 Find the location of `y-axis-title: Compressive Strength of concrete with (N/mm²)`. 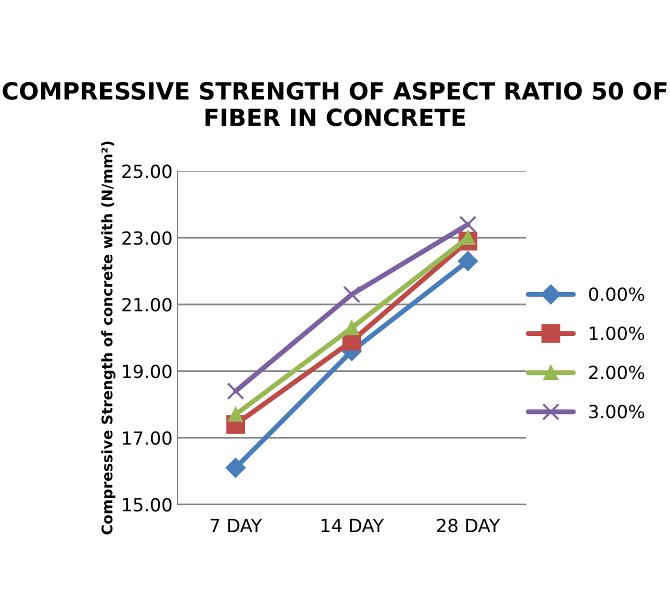

y-axis-title: Compressive Strength of concrete with (N/mm²) is located at coordinates (108, 338).